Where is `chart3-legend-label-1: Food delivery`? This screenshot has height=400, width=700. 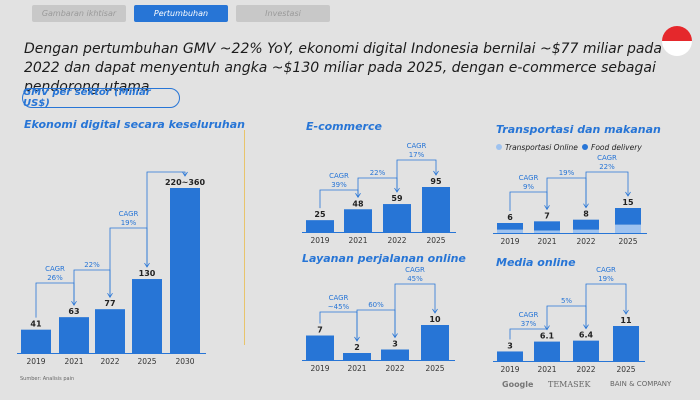
chart3-legend-label-1: Food delivery is located at coordinates (616, 147).